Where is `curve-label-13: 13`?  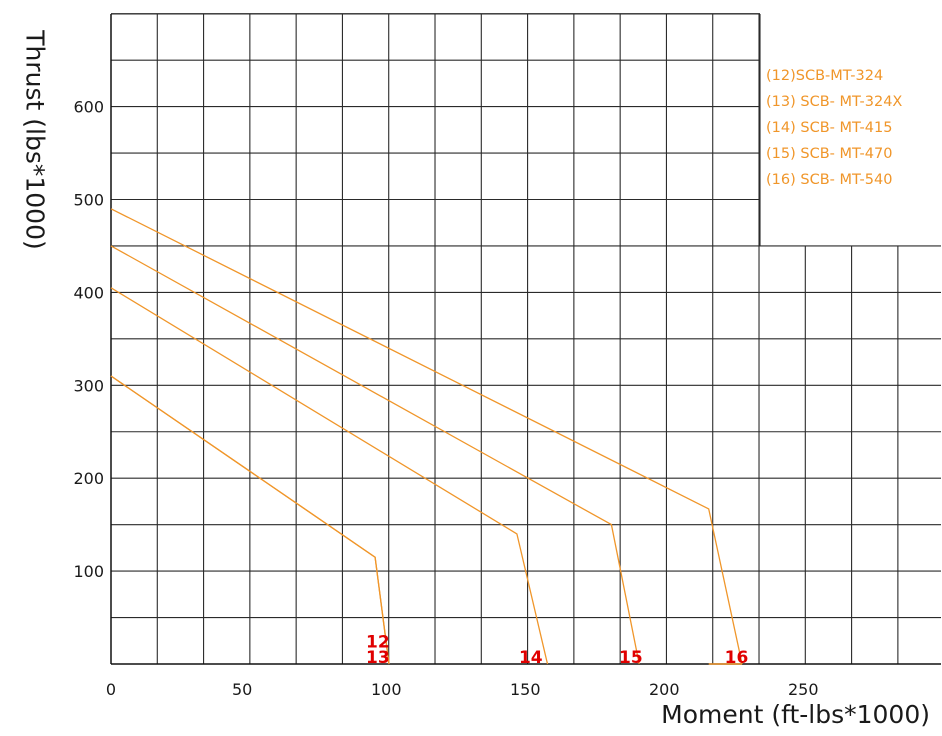
curve-label-13: 13 is located at coordinates (378, 658).